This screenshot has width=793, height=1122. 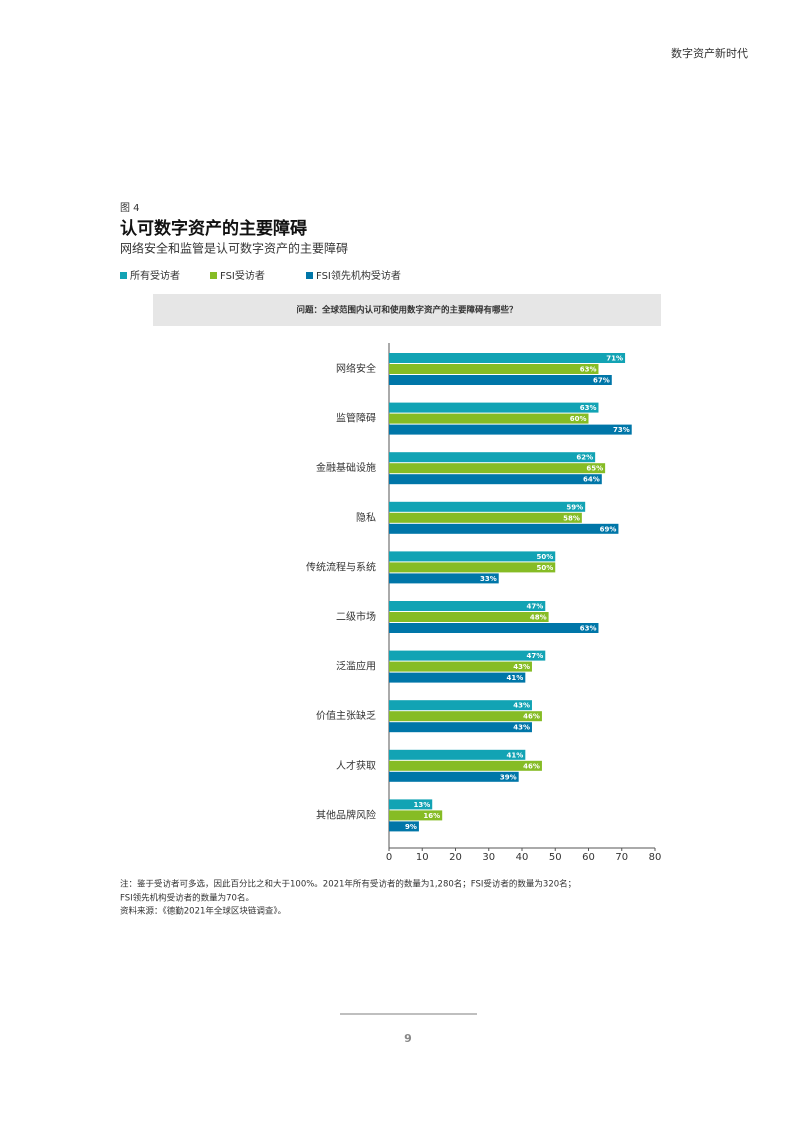 What do you see at coordinates (431, 816) in the screenshot?
I see `data-label: 16%` at bounding box center [431, 816].